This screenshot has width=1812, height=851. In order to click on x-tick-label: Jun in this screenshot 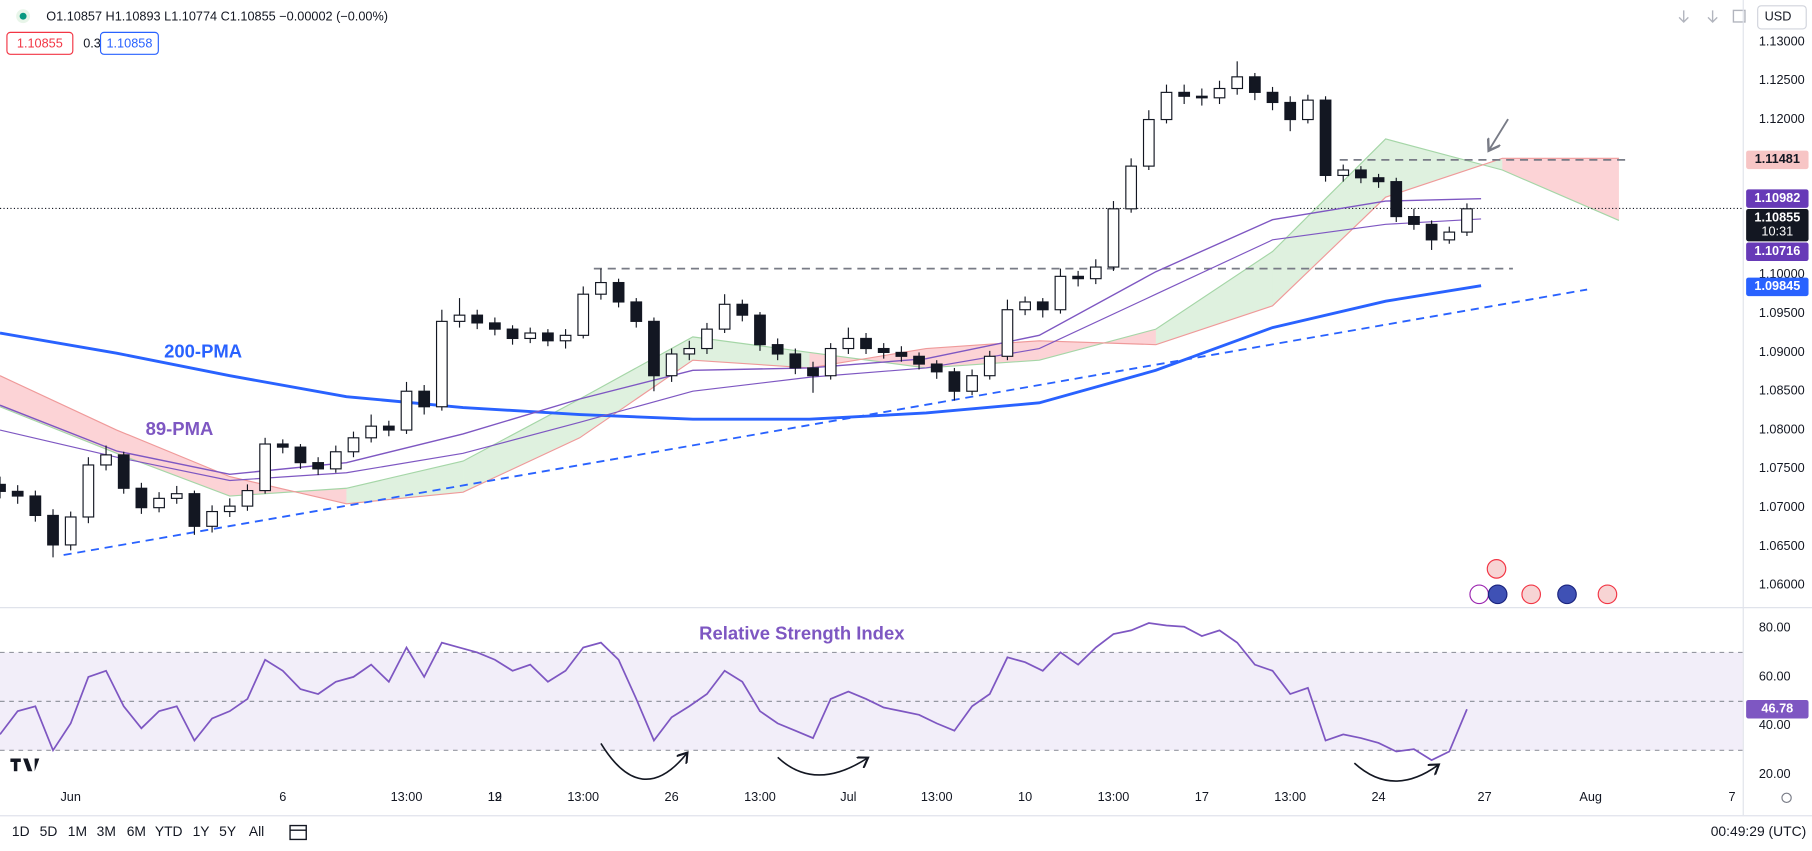, I will do `click(70, 796)`.